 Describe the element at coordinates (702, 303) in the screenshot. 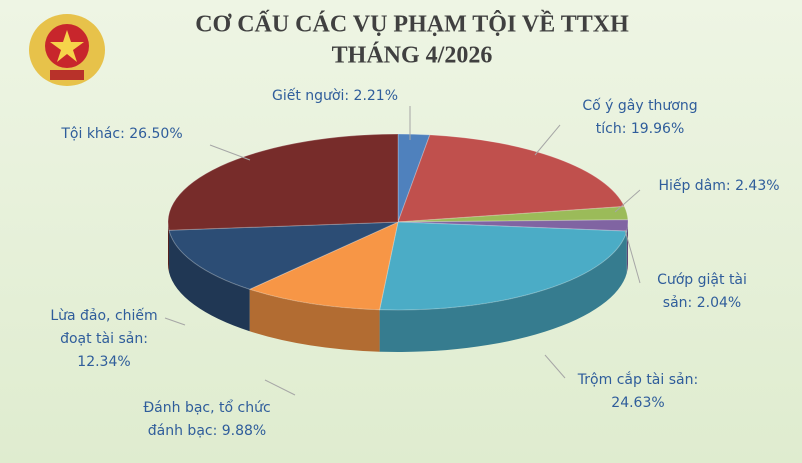

I see `data-label: sản: 2.04%` at that location.